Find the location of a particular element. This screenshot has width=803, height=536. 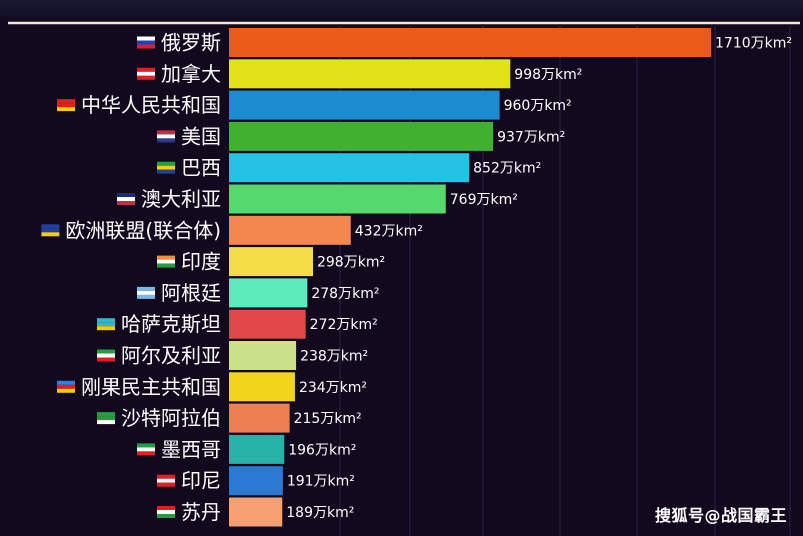

country-label: 印尼 is located at coordinates (201, 481).